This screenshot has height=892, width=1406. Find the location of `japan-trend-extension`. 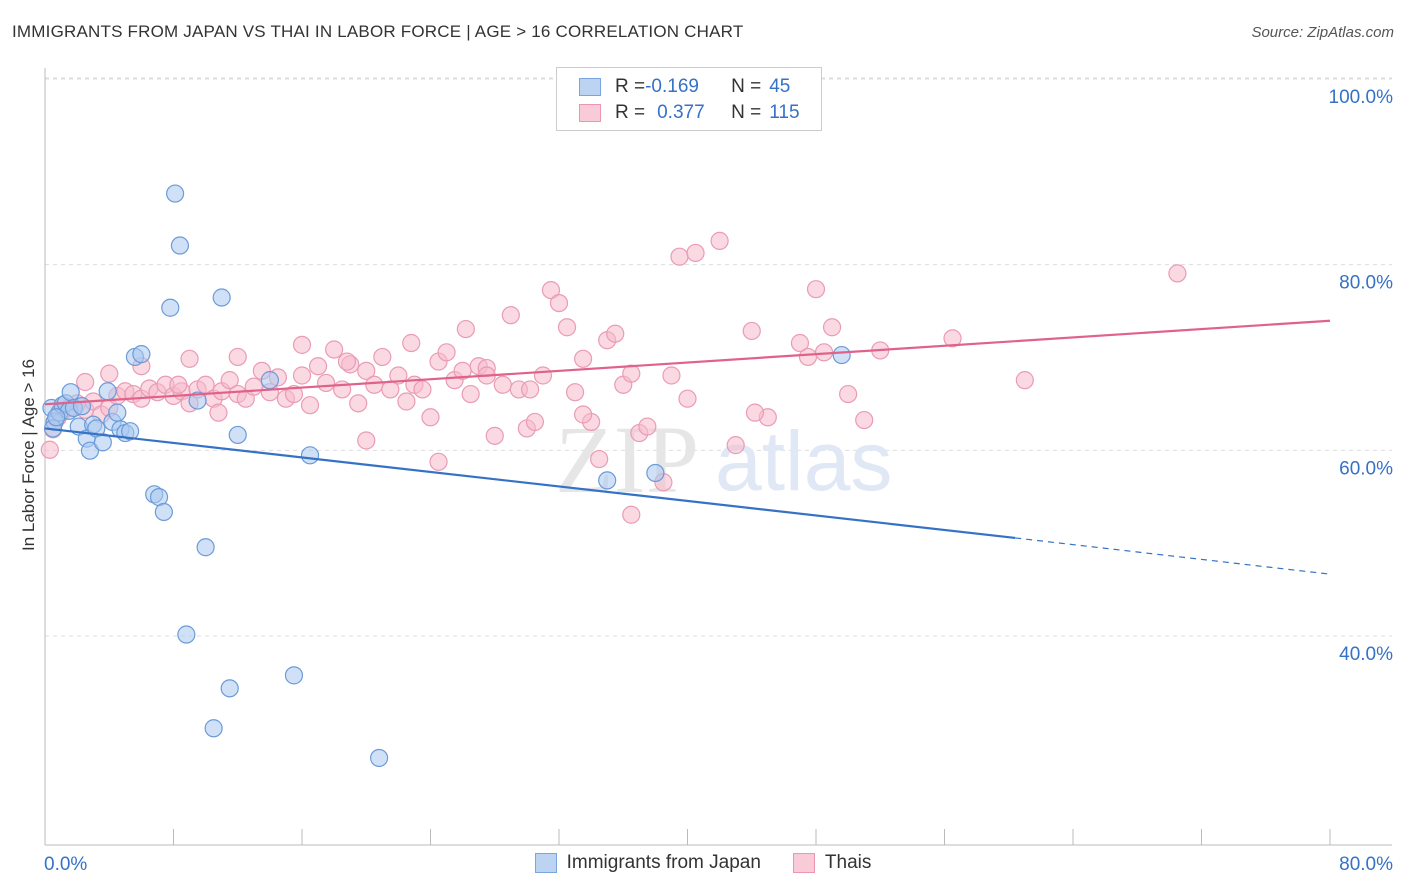

japan-trend-extension is located at coordinates (1173, 556).